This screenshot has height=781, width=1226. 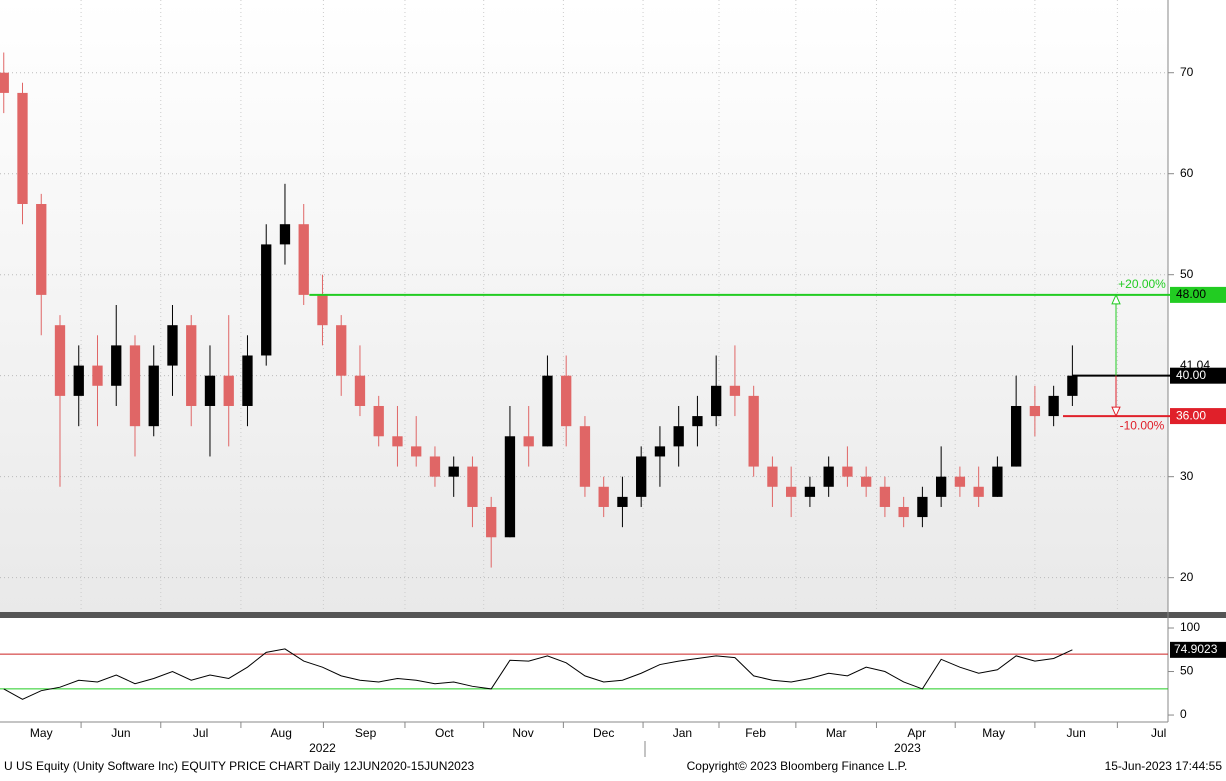 What do you see at coordinates (1142, 284) in the screenshot?
I see `level-note: +20.00%` at bounding box center [1142, 284].